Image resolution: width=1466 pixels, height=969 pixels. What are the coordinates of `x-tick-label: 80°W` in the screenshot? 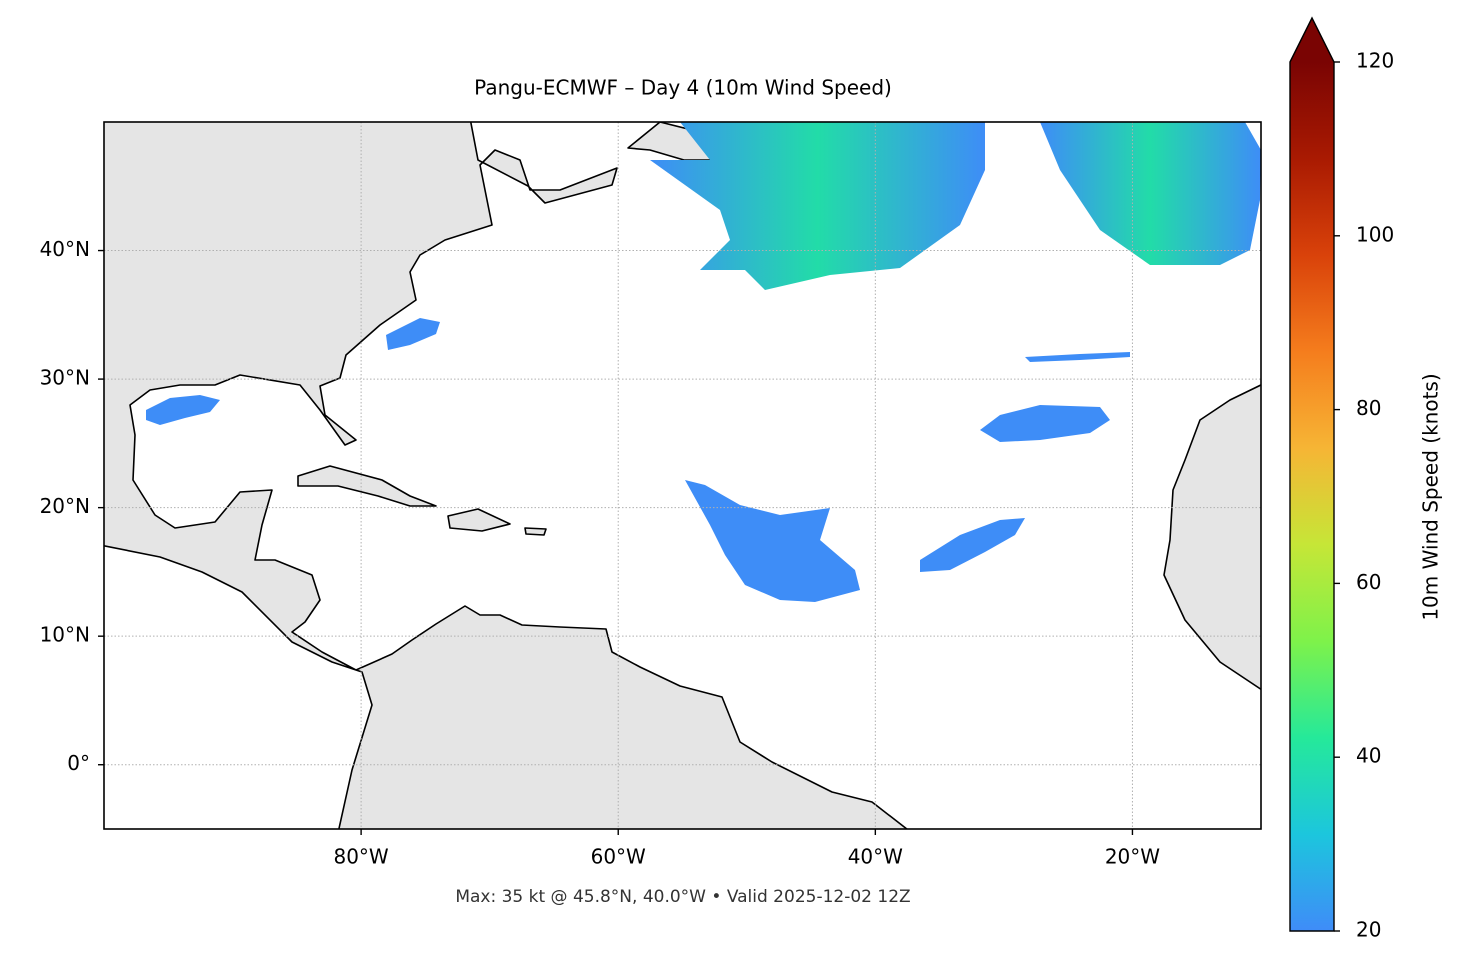 It's located at (360, 857).